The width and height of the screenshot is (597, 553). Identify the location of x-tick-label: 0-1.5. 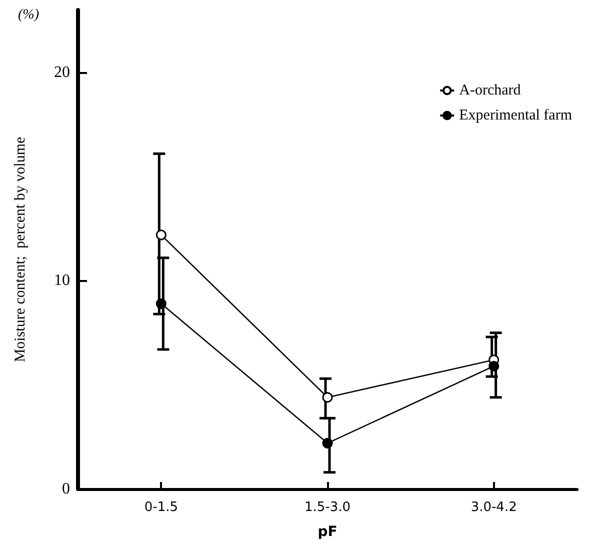
(161, 507).